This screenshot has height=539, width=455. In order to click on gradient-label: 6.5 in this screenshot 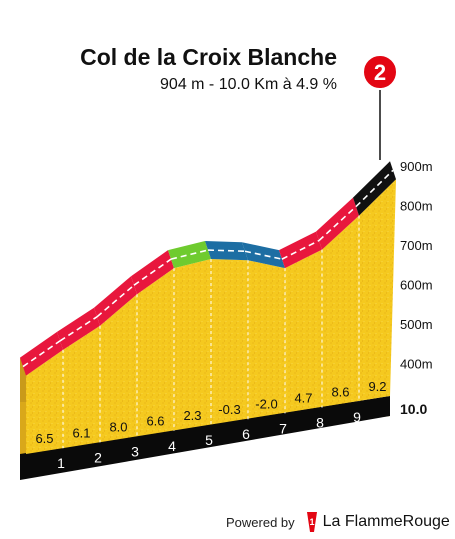, I will do `click(44, 438)`.